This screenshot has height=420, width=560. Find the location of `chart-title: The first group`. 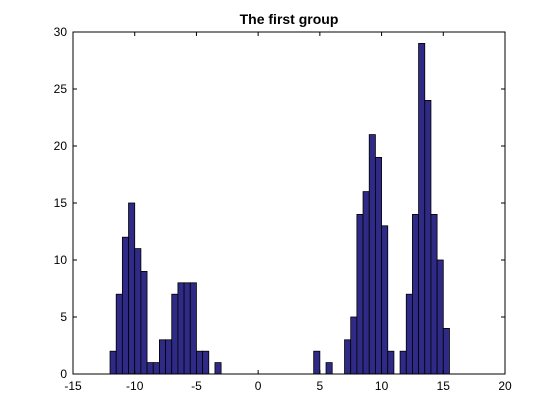

chart-title: The first group is located at coordinates (289, 19).